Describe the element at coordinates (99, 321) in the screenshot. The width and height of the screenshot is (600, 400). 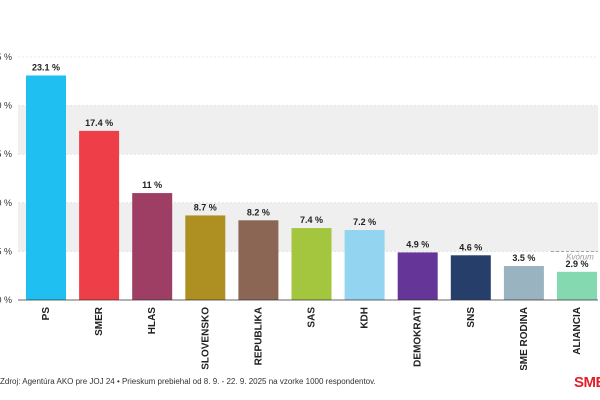
I see `category-label: SMER` at that location.